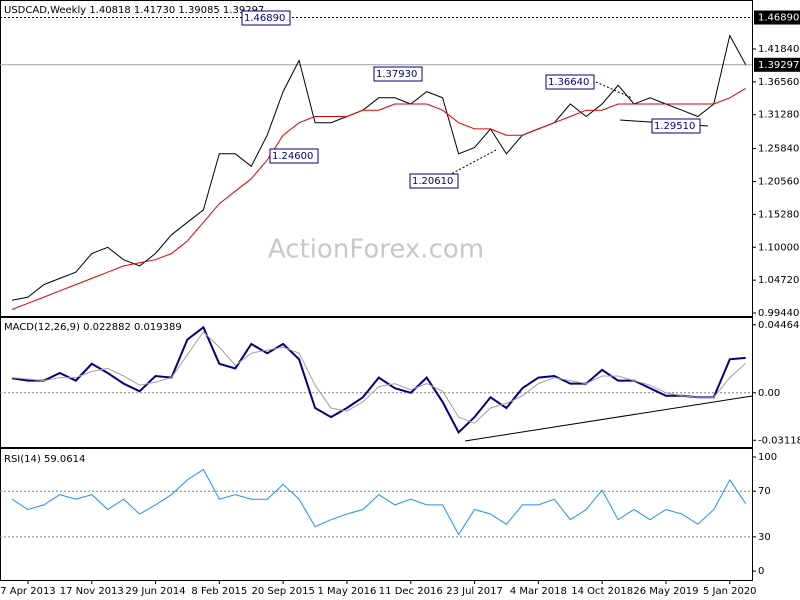 This screenshot has width=800, height=600. Describe the element at coordinates (467, 165) in the screenshot. I see `connector` at that location.